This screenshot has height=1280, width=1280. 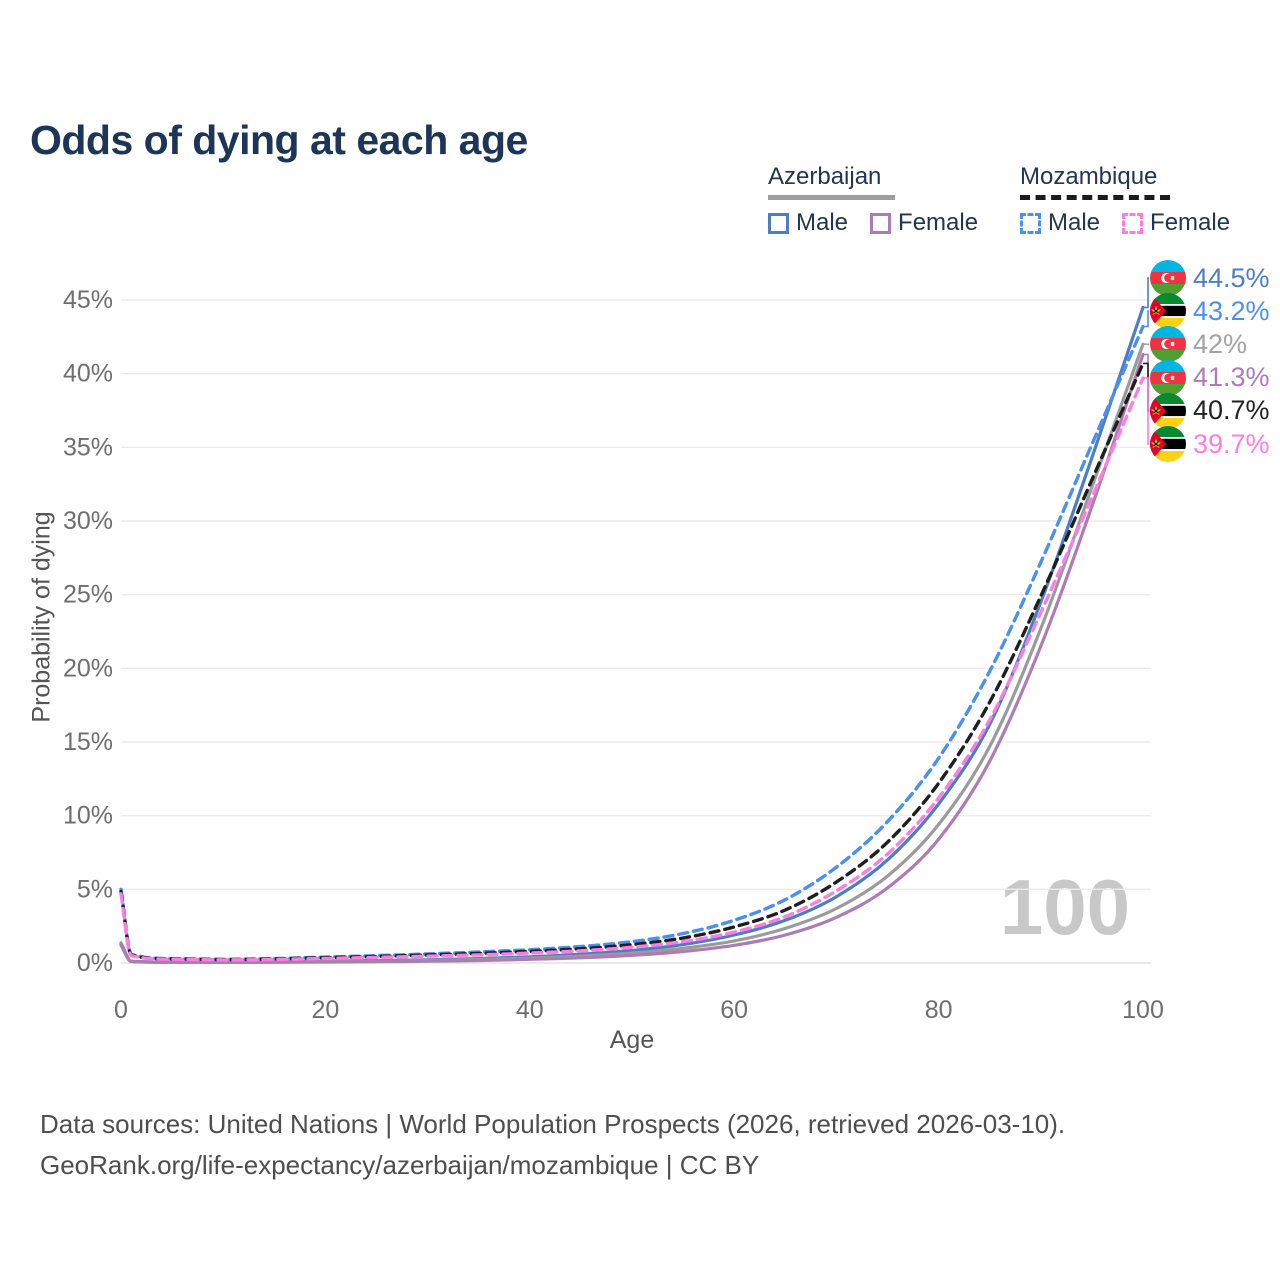 What do you see at coordinates (88, 816) in the screenshot?
I see `y-tick-label: 10%` at bounding box center [88, 816].